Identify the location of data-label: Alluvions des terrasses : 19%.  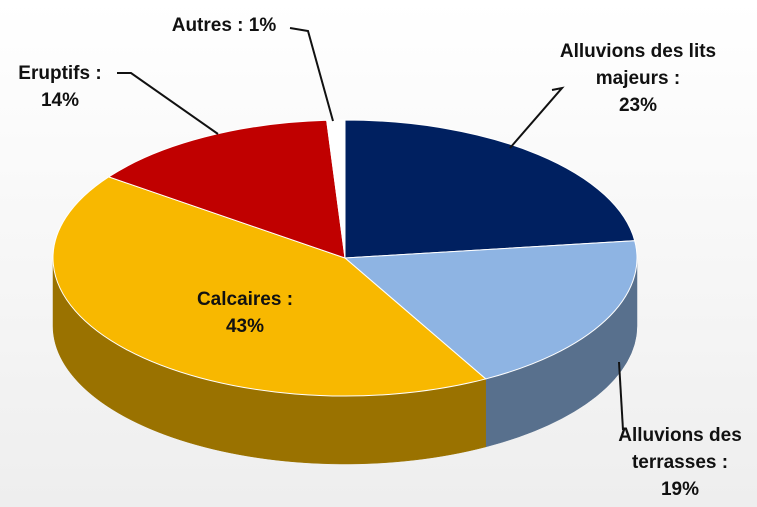
(678, 462).